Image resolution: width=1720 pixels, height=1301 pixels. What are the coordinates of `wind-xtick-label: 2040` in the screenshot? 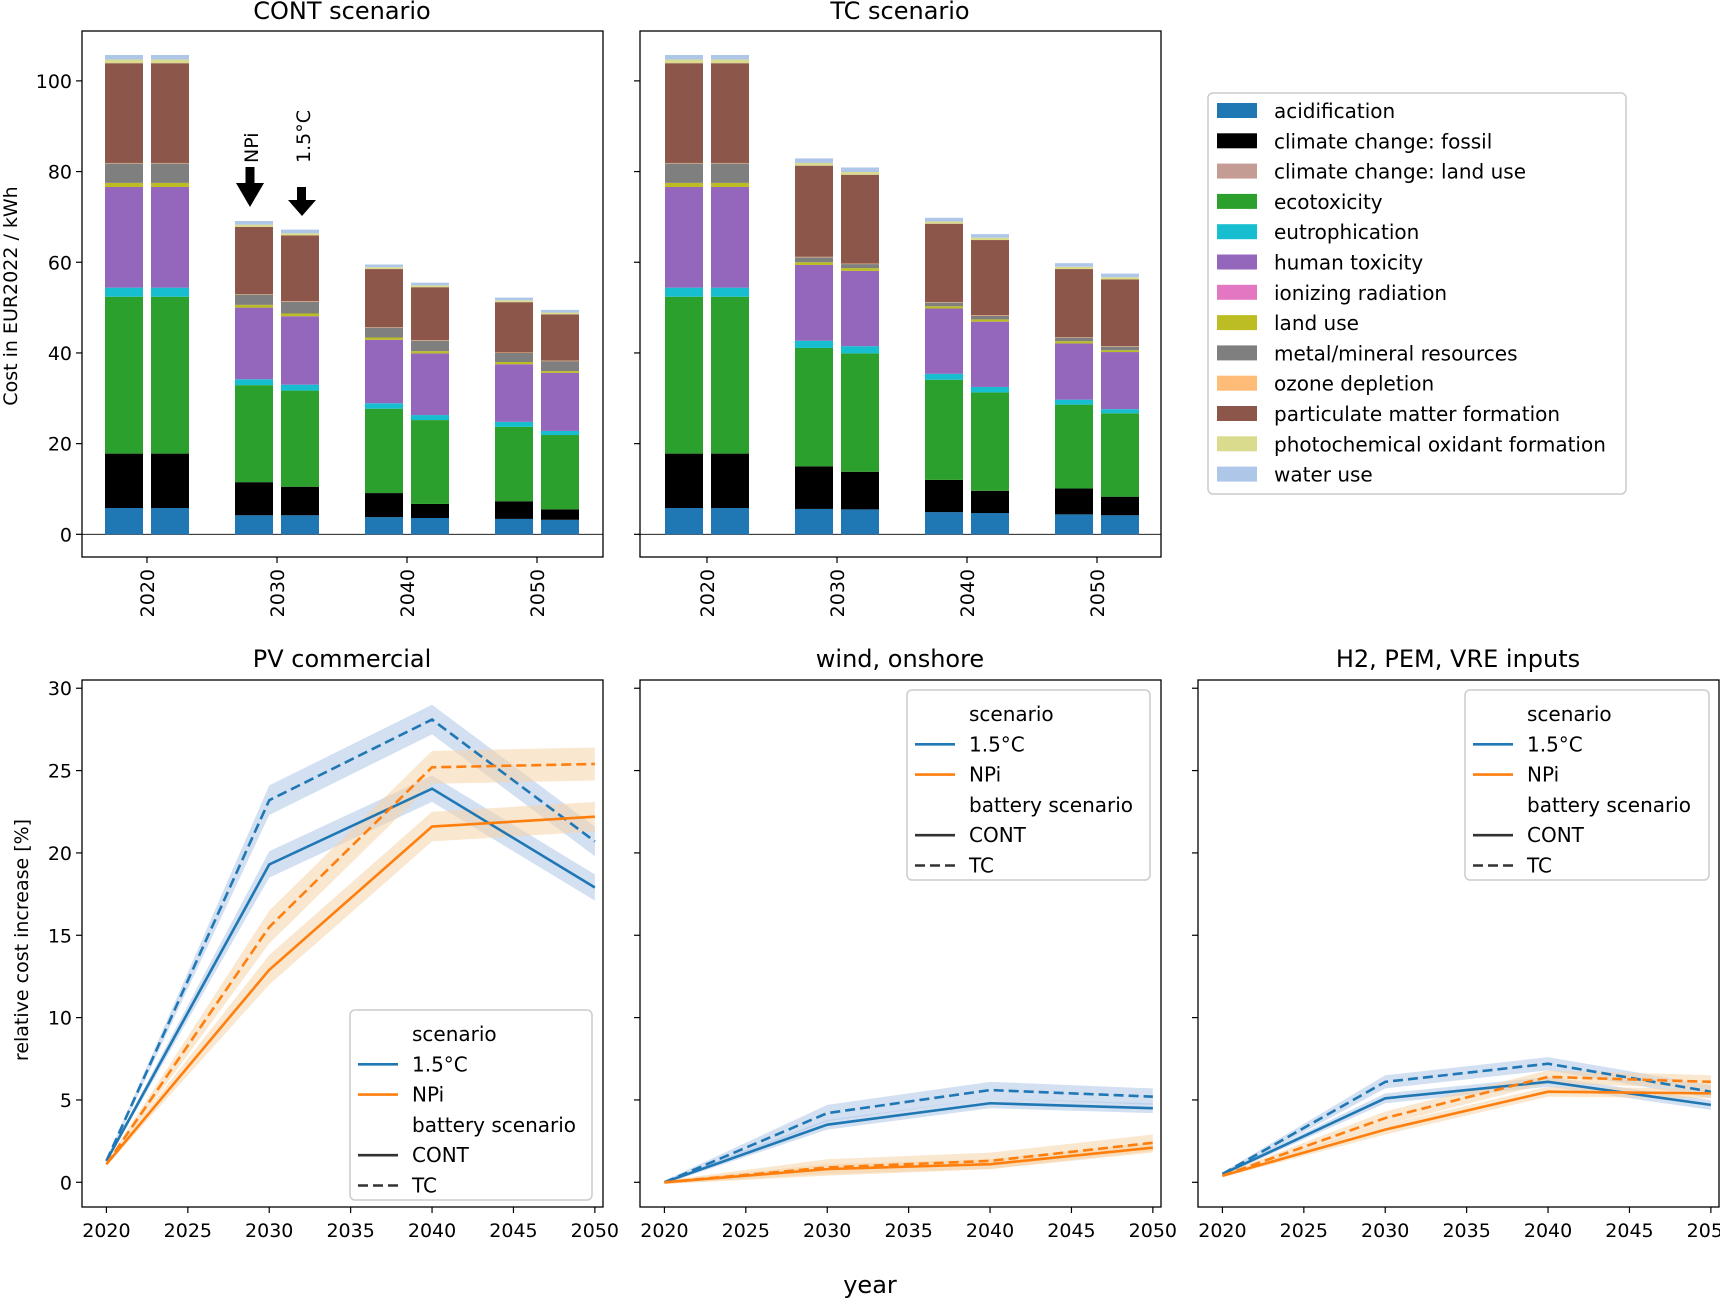 It's located at (990, 1231).